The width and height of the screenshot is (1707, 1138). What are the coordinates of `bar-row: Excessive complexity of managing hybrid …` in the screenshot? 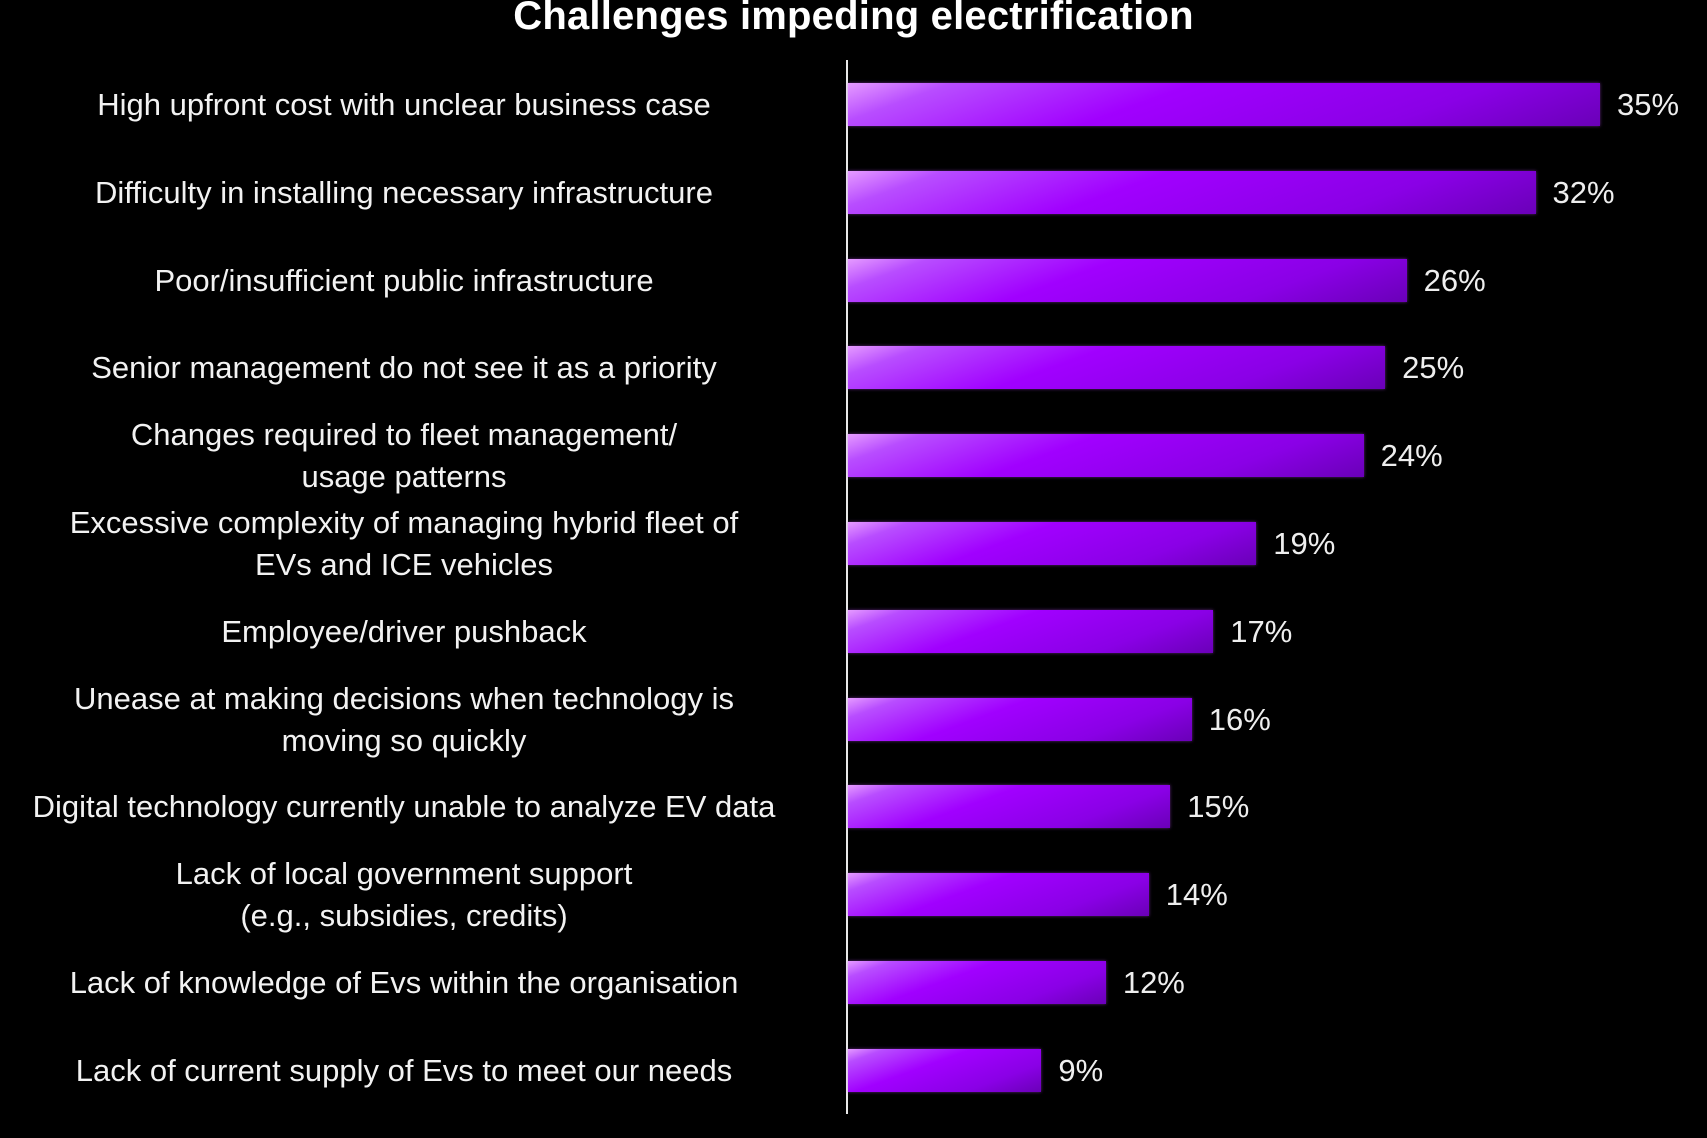 It's located at (853, 544).